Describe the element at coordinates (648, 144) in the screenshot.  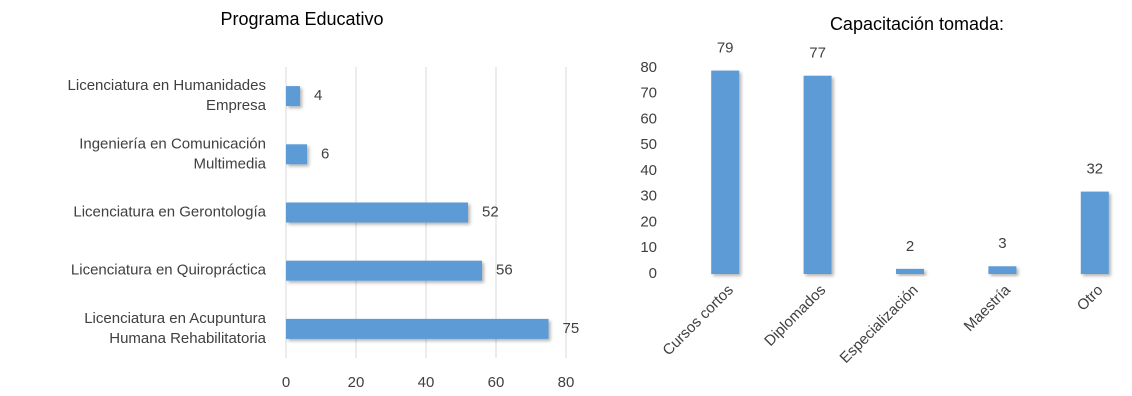
I see `y-tick-label: 50` at that location.